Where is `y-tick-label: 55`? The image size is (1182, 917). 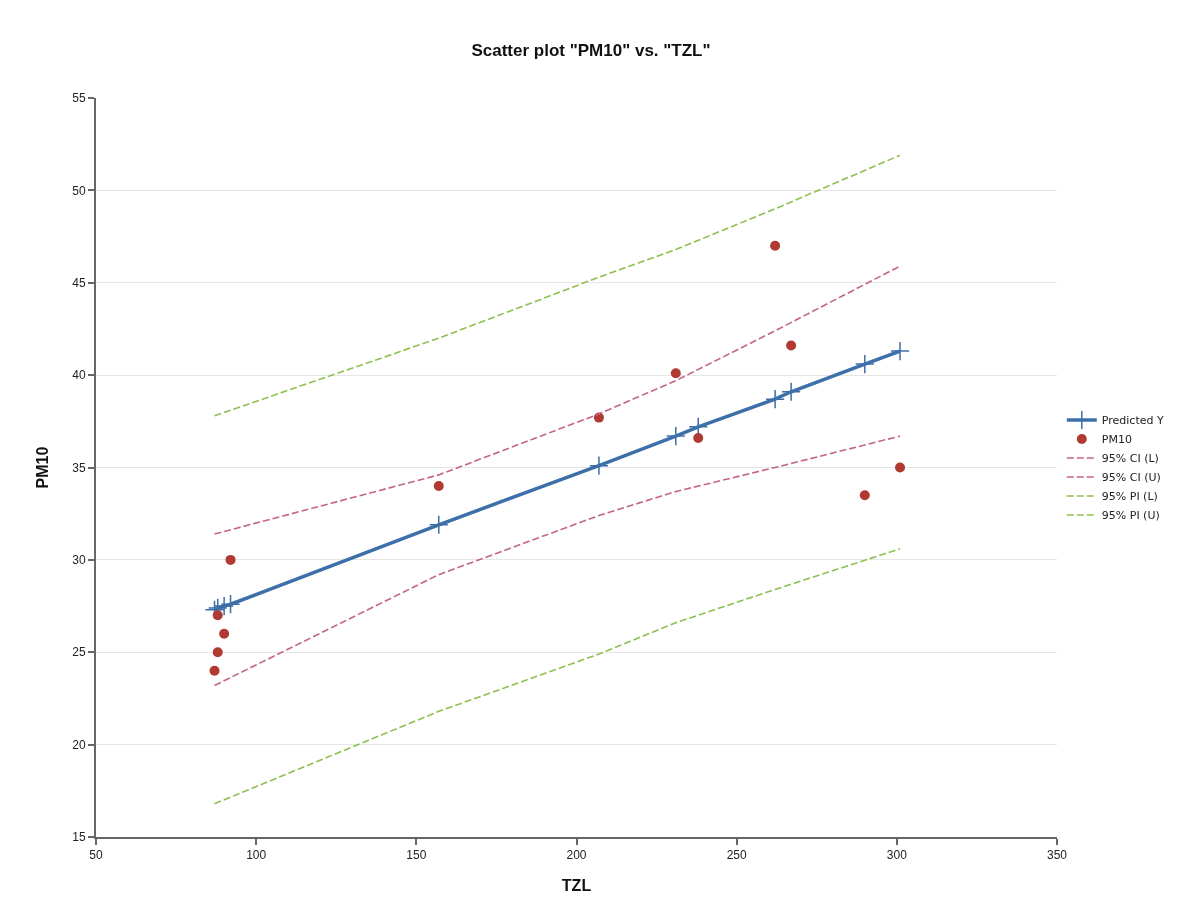 y-tick-label: 55 is located at coordinates (79, 98).